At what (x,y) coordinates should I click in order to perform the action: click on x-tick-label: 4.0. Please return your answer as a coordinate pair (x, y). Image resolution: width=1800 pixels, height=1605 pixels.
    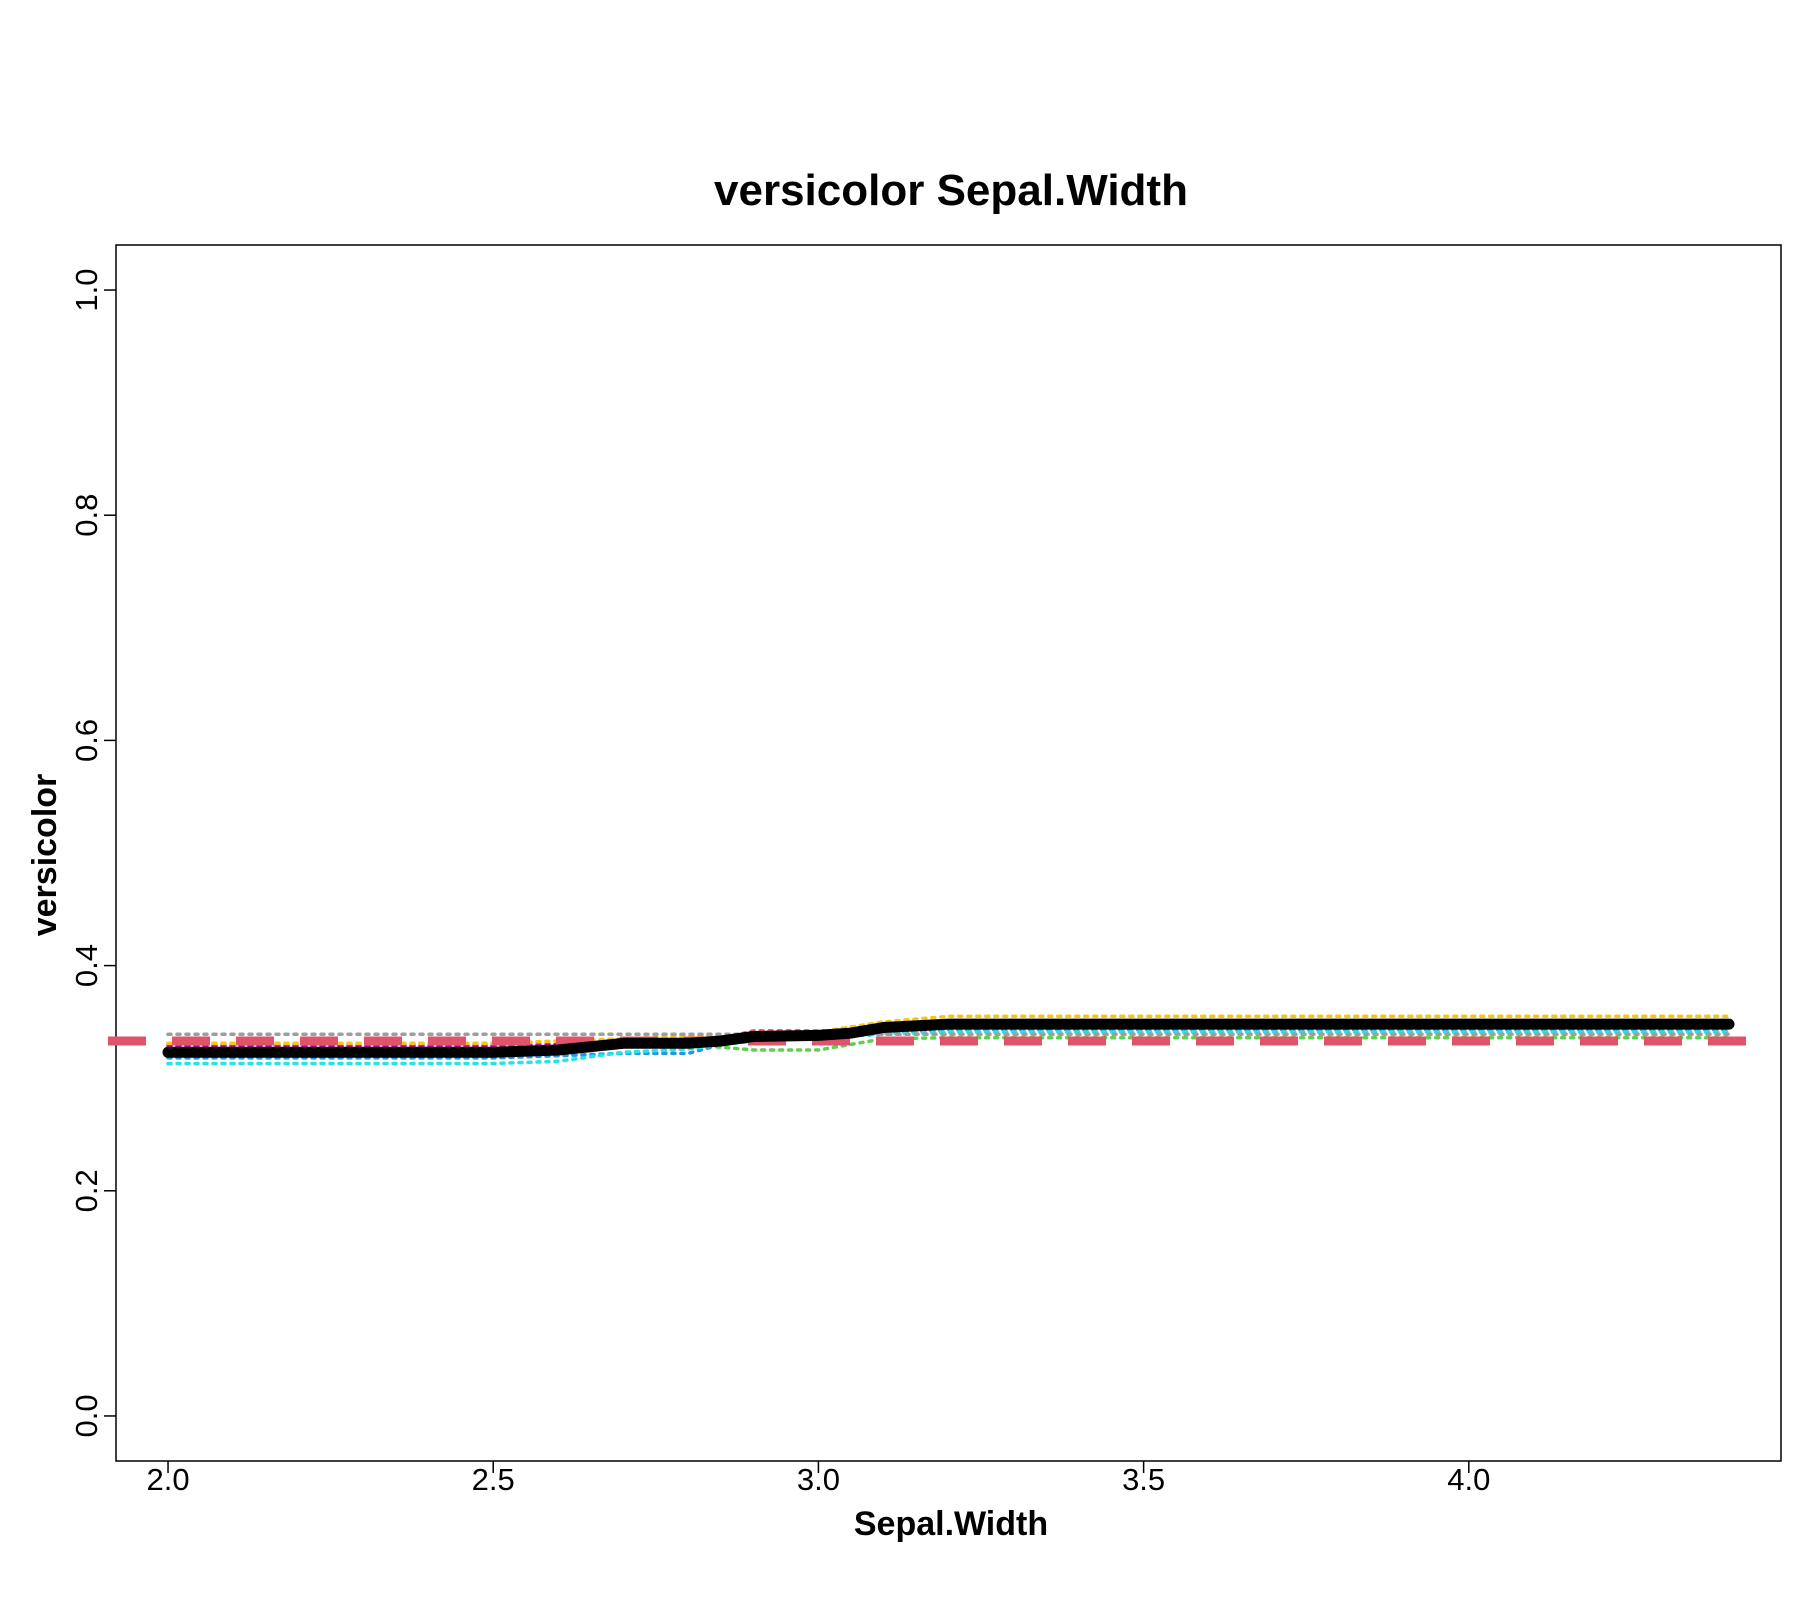
    Looking at the image, I should click on (1468, 1479).